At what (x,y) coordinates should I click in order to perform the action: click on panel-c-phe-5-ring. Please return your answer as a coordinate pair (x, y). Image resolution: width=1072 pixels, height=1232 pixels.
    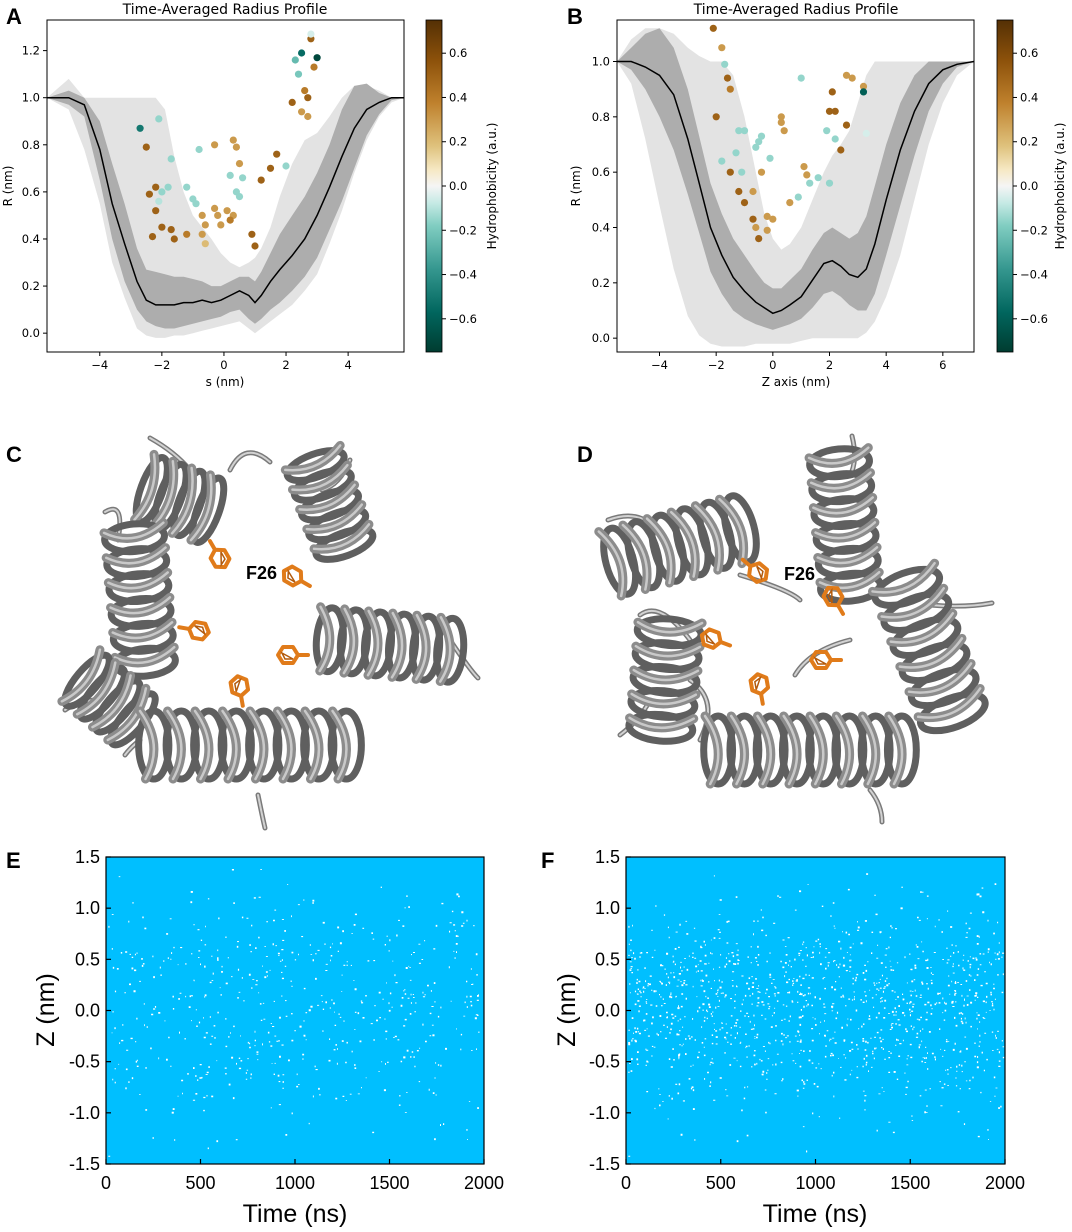
    Looking at the image, I should click on (239, 686).